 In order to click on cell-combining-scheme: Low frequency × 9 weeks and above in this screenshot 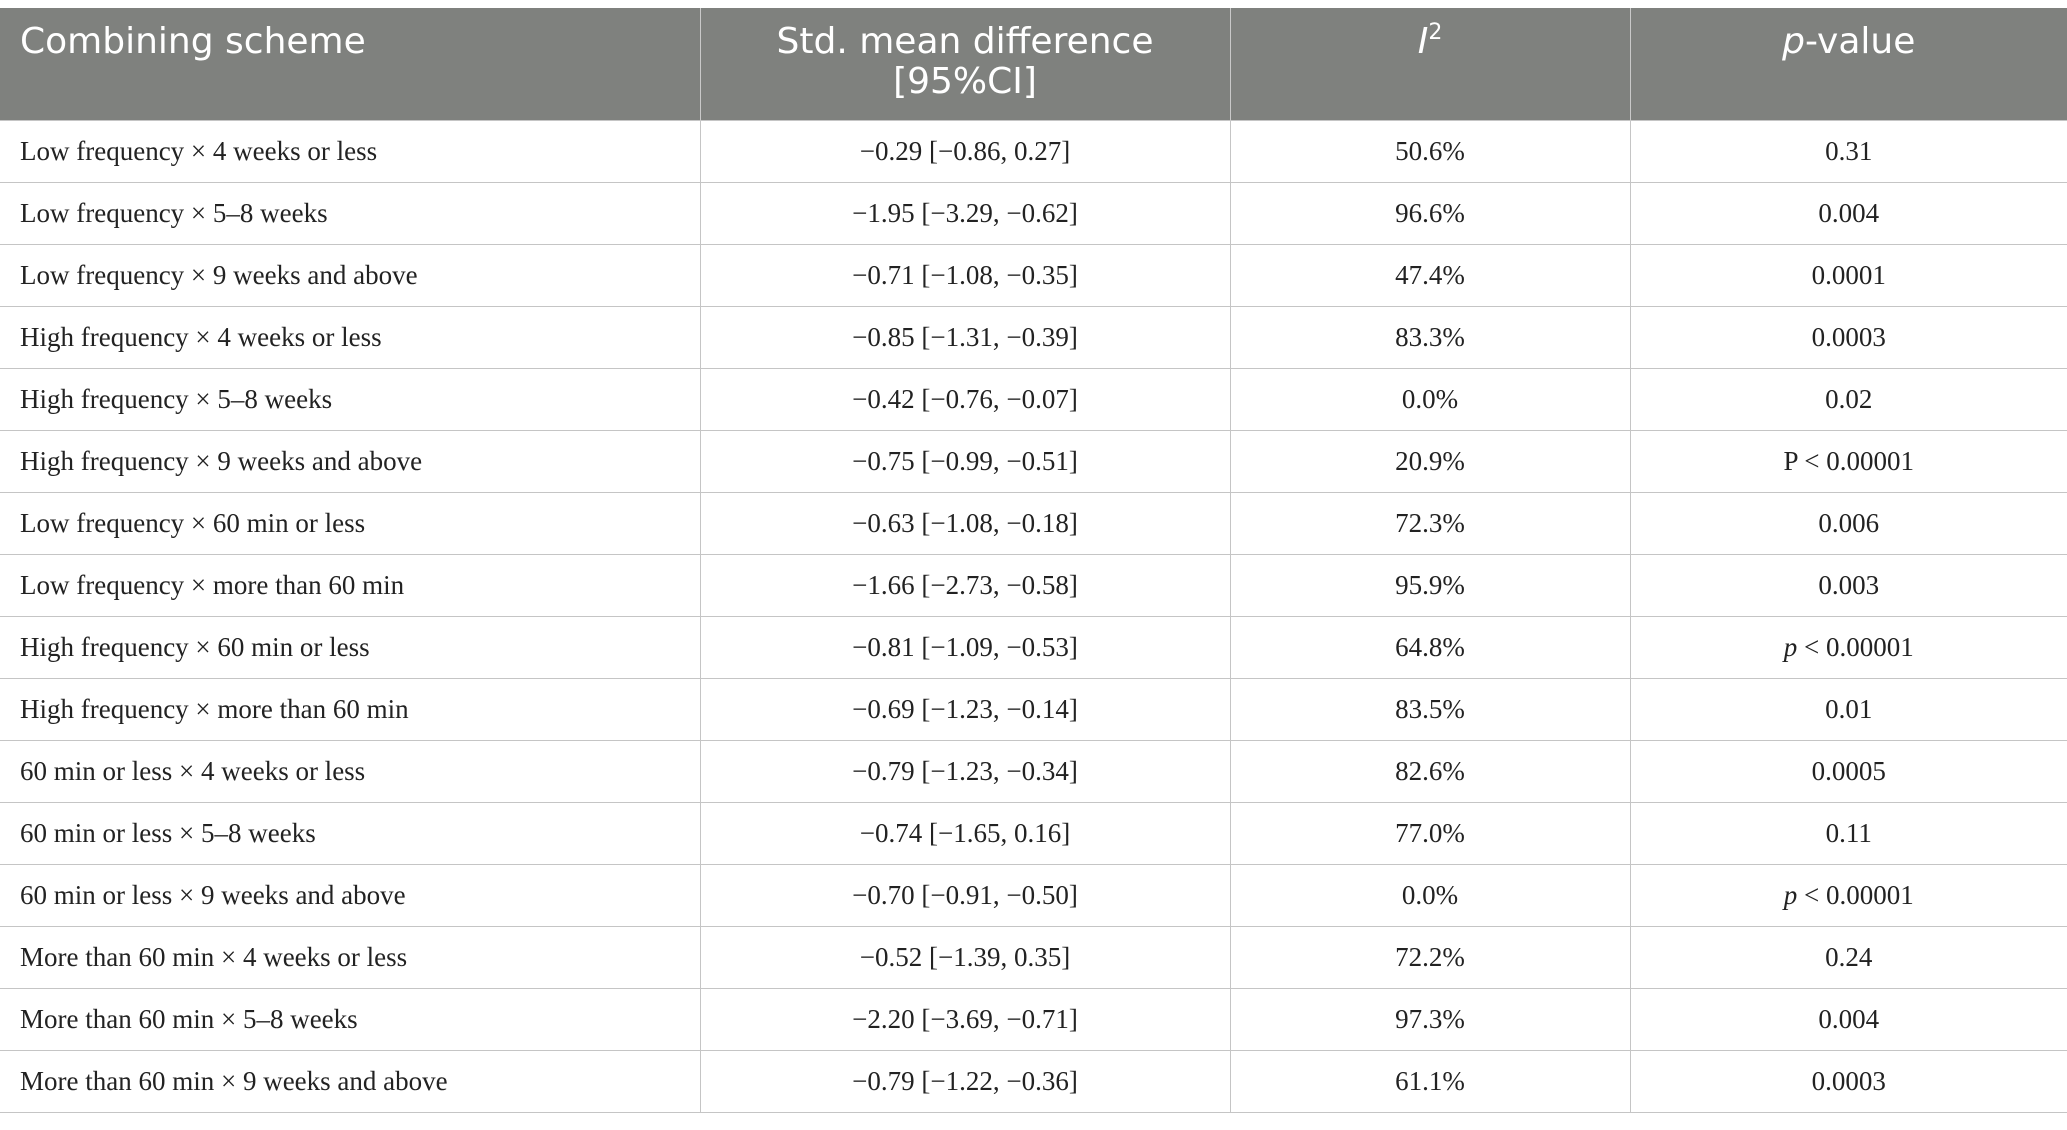, I will do `click(350, 275)`.